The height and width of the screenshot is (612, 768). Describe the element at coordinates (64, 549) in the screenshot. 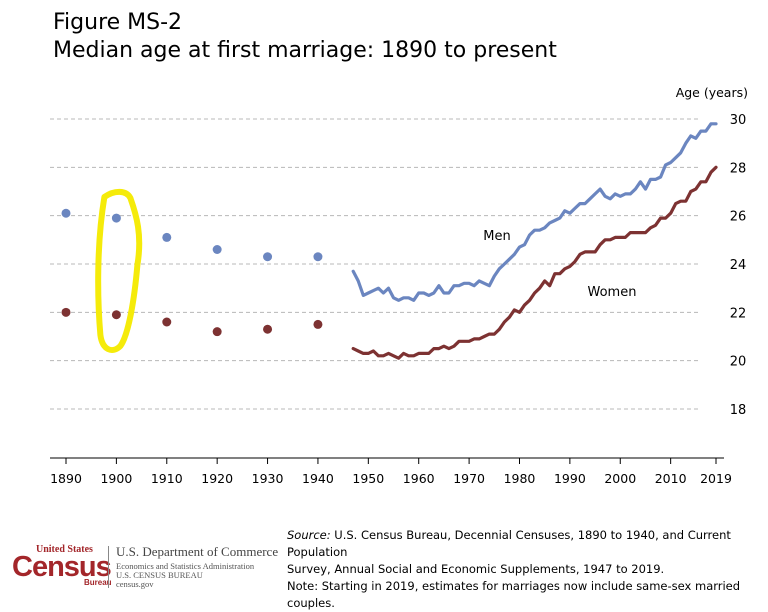

I see `census-logo-top: United States` at that location.